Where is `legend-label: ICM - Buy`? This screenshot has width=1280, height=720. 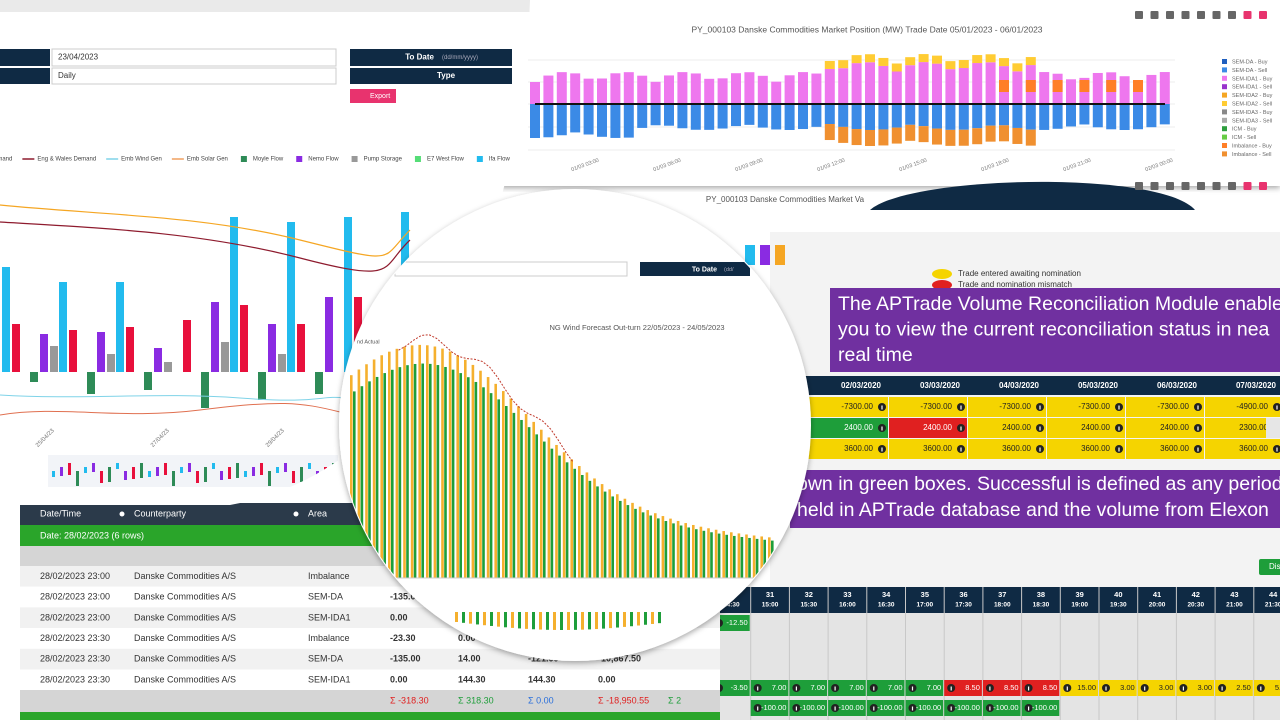 legend-label: ICM - Buy is located at coordinates (1244, 130).